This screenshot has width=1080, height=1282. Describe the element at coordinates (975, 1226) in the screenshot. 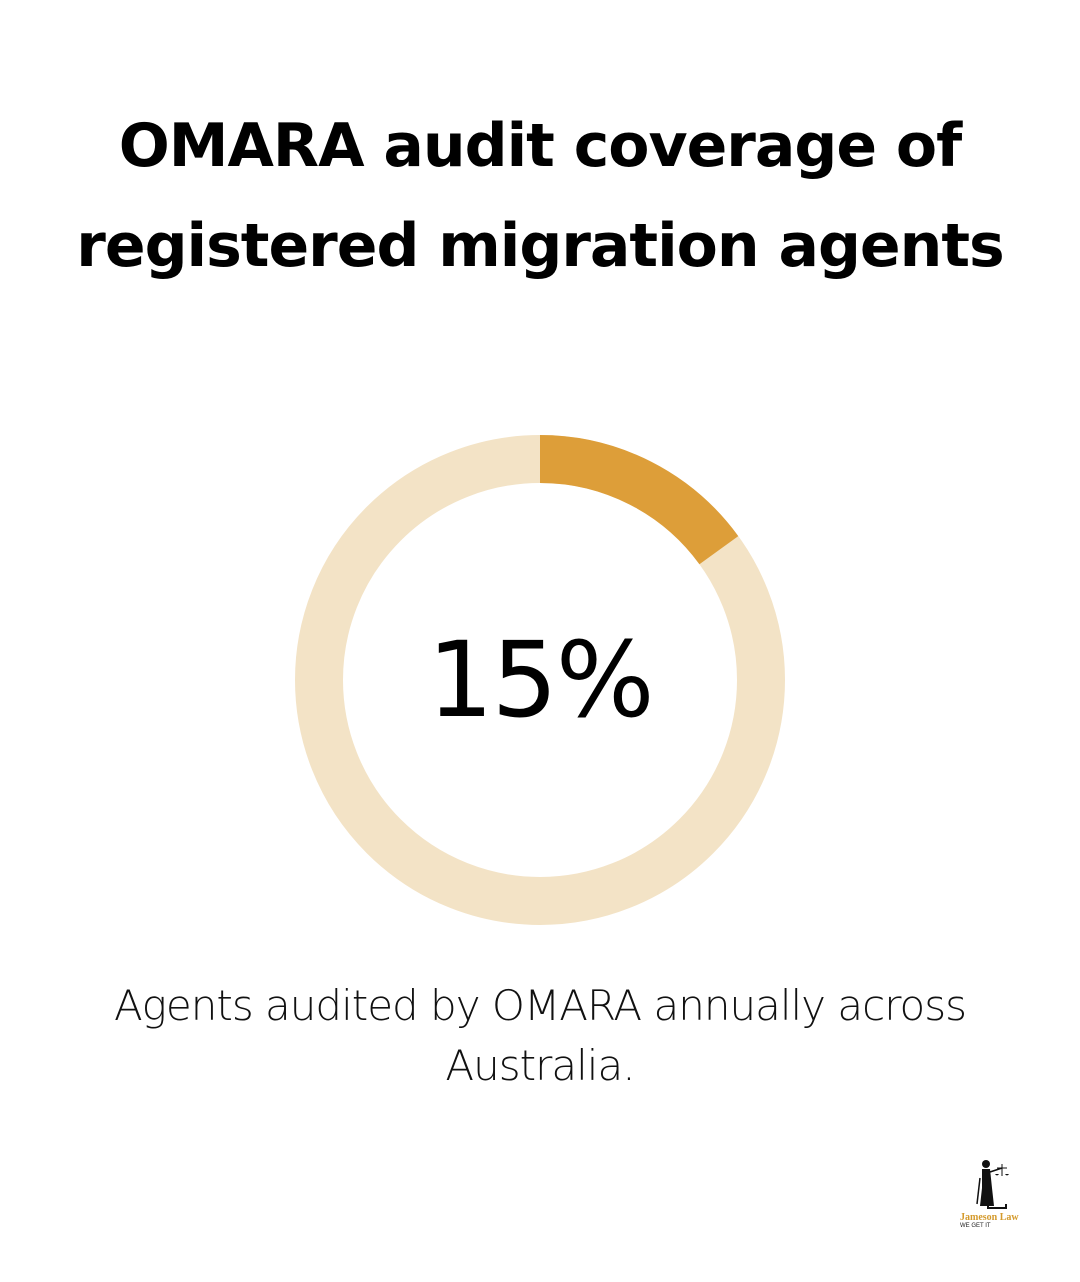

I see `logo-tagline: WE GET IT` at that location.